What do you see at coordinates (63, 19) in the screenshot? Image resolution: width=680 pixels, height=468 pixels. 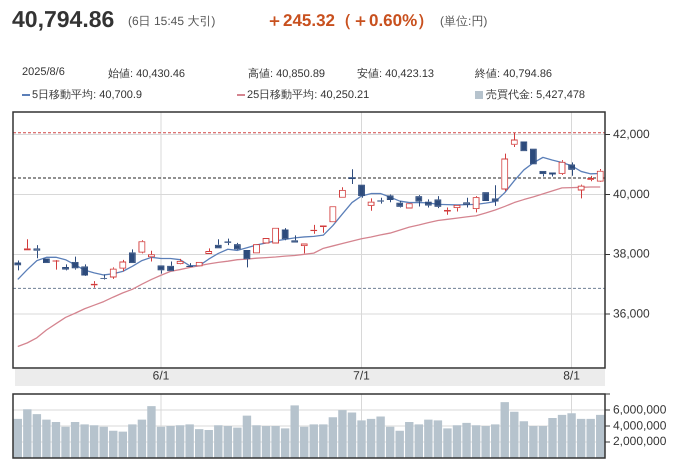 I see `chart-title: 40,794.86` at bounding box center [63, 19].